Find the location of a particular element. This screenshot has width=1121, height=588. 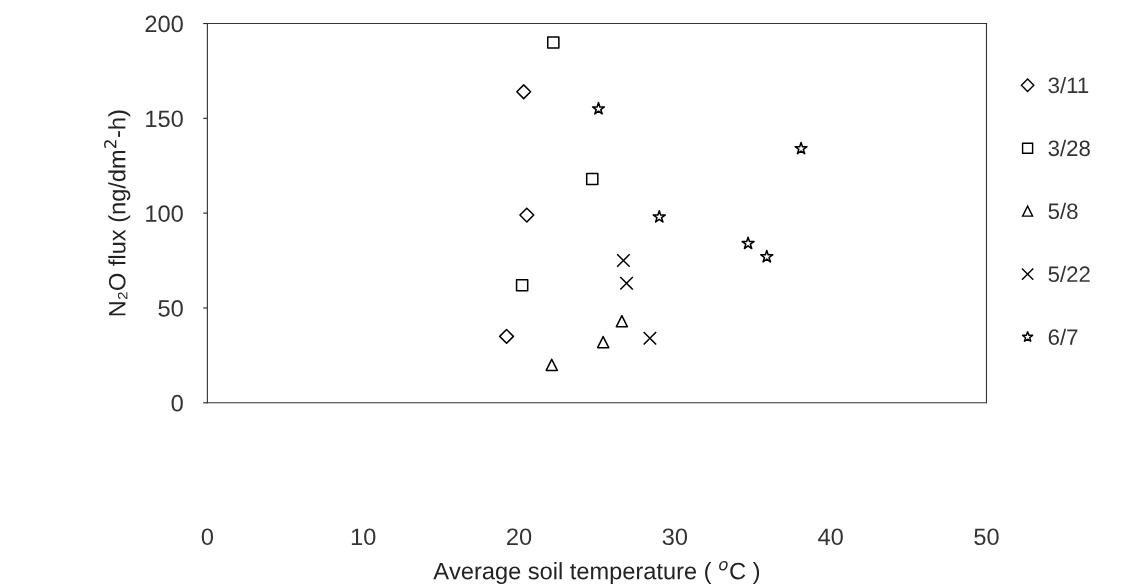

y-tick-label: 150 is located at coordinates (164, 119).